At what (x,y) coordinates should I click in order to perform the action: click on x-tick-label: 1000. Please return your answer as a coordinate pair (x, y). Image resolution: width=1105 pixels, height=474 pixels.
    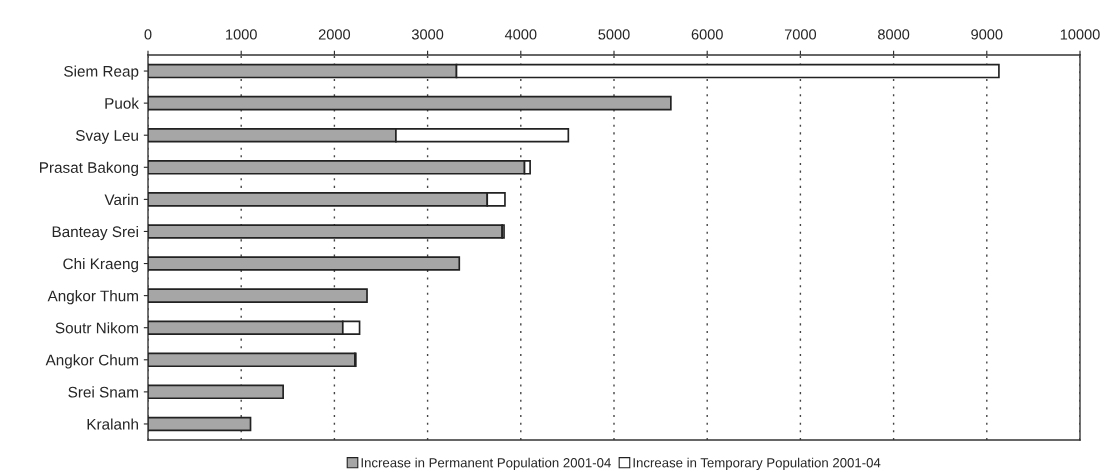
    Looking at the image, I should click on (241, 34).